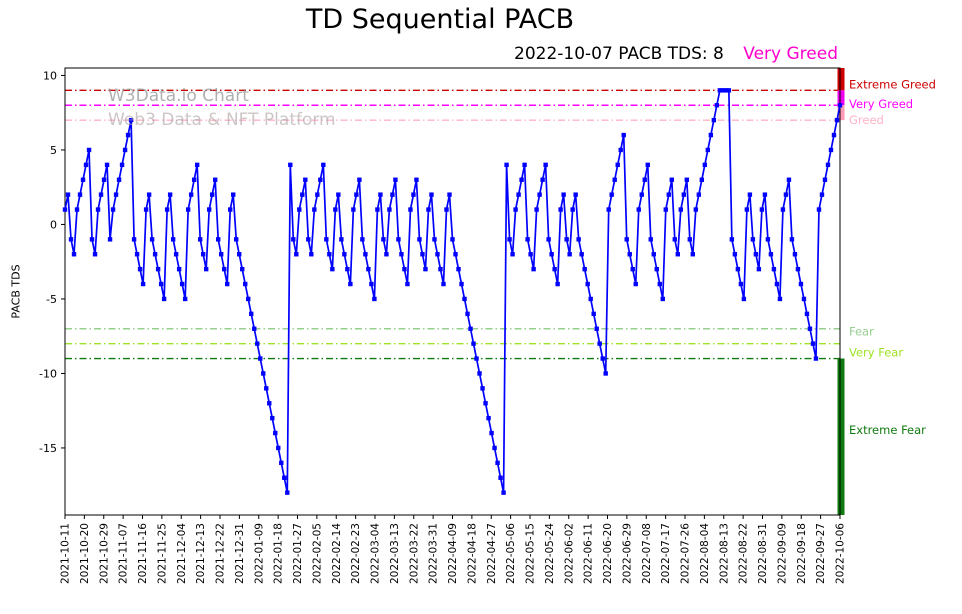  What do you see at coordinates (550, 553) in the screenshot?
I see `x-tick-label: 2022-05-24` at bounding box center [550, 553].